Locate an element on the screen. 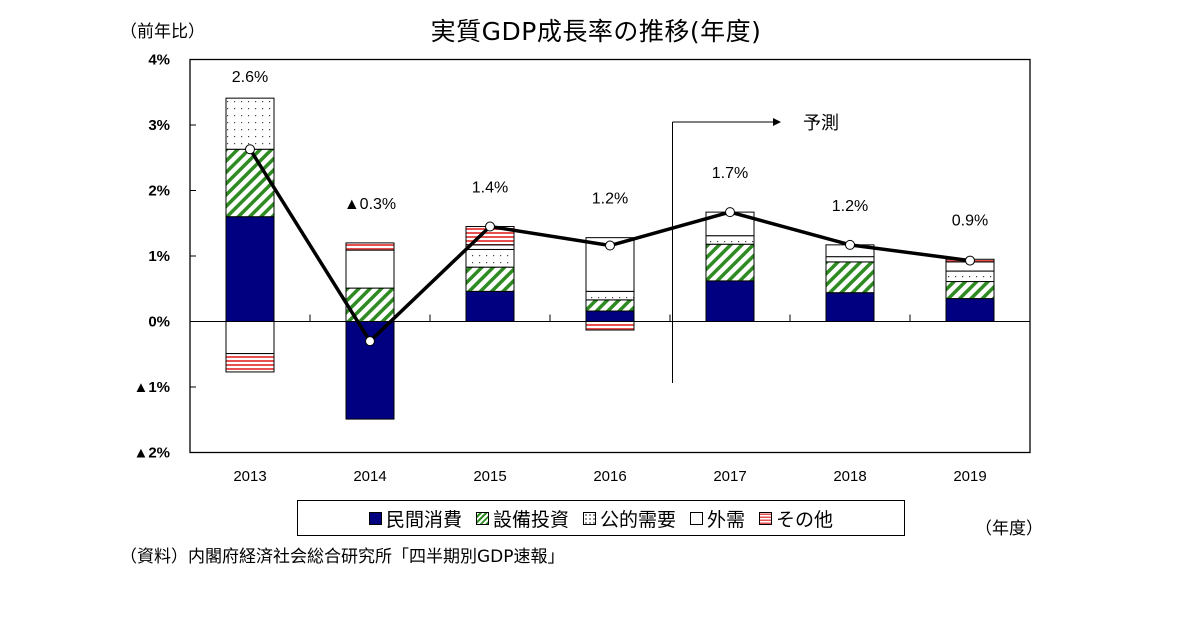 The image size is (1192, 624). white-swatch-icon is located at coordinates (696, 518).